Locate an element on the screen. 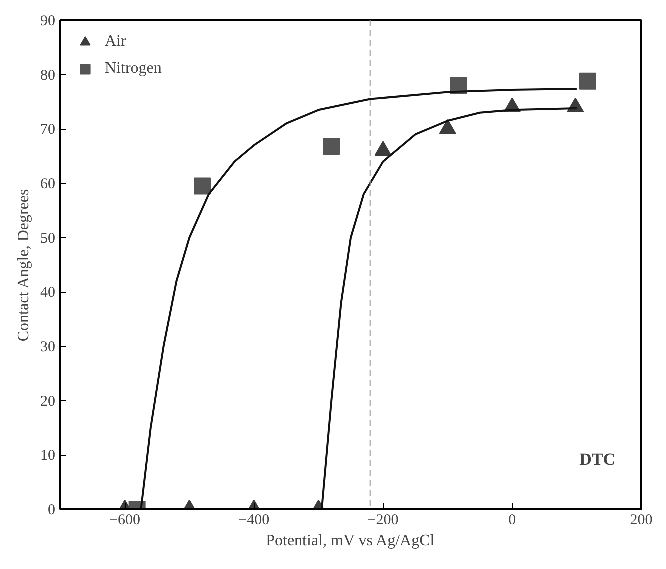  y-tick-label: 0 is located at coordinates (52, 510).